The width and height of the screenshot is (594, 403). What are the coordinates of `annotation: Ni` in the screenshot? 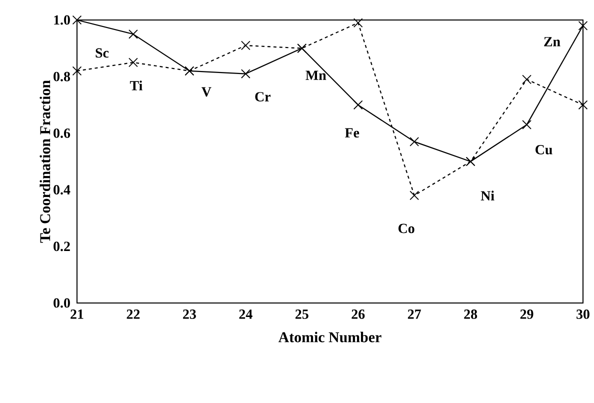 It's located at (487, 195).